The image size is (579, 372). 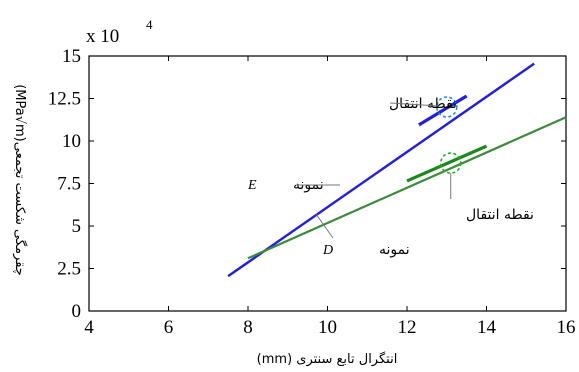 What do you see at coordinates (89, 327) in the screenshot?
I see `x-tick-label: 4` at bounding box center [89, 327].